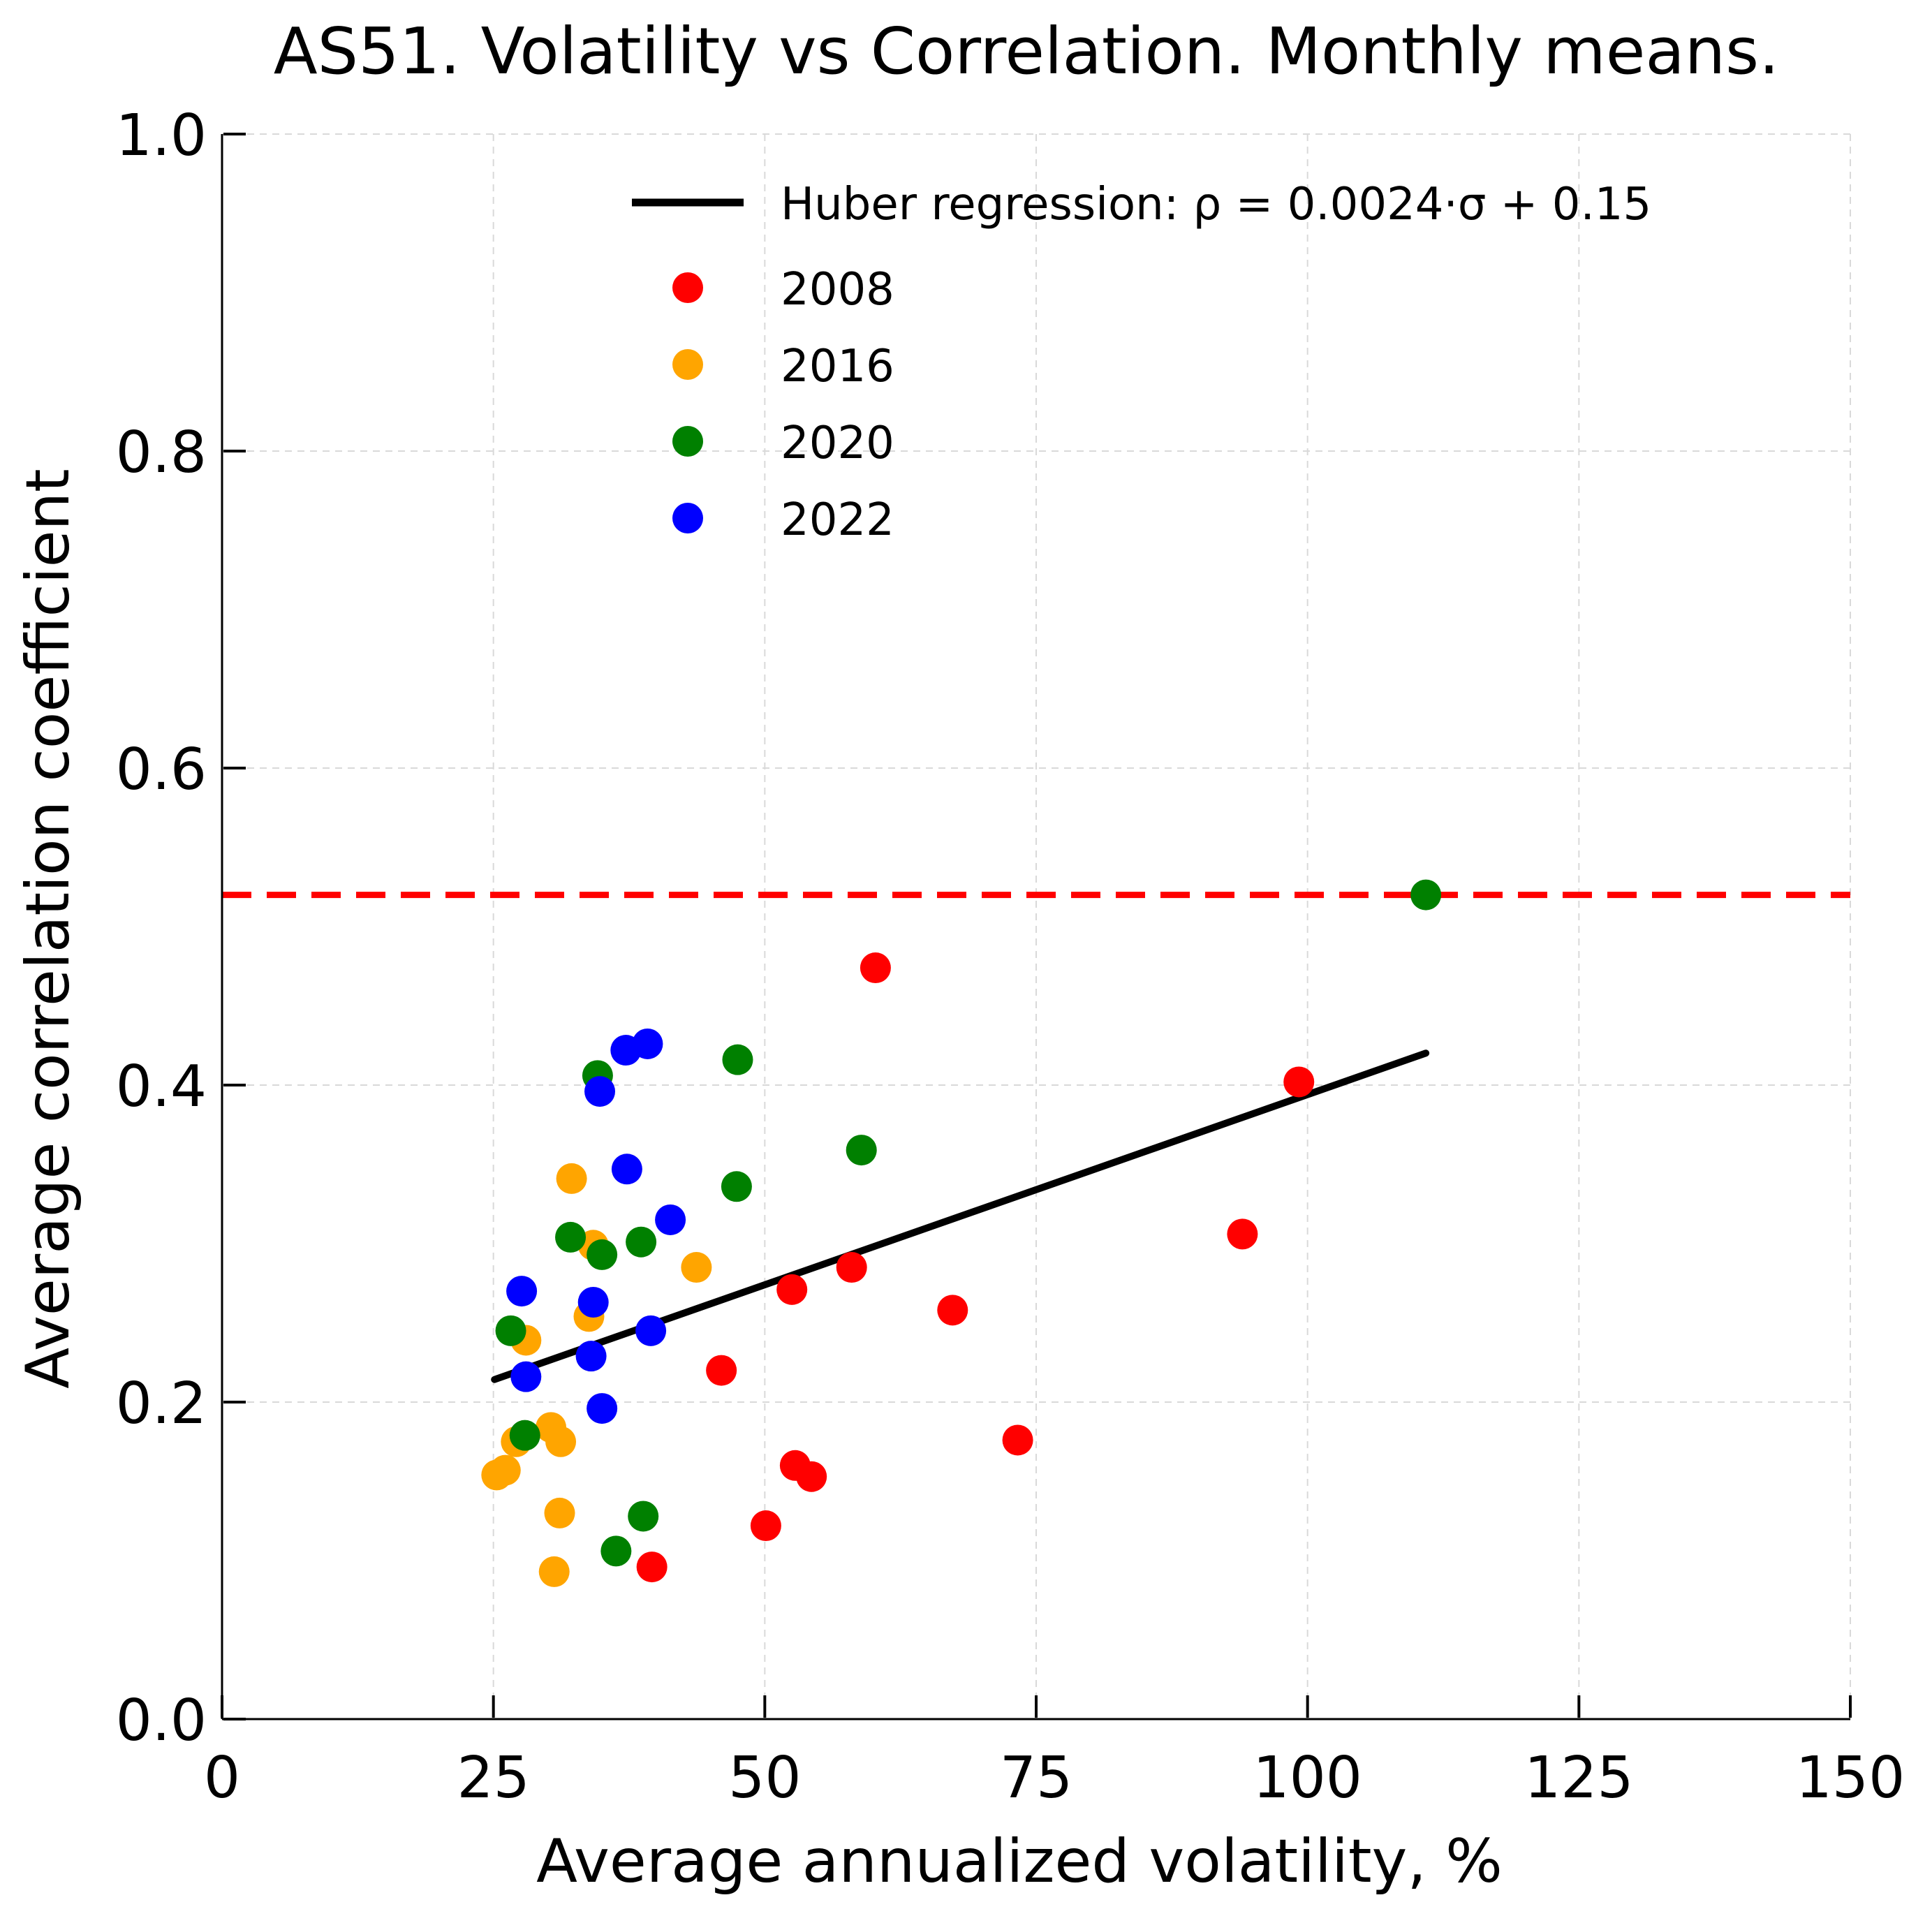 This screenshot has width=1932, height=1916. What do you see at coordinates (1308, 1778) in the screenshot?
I see `x-tick-label: 100` at bounding box center [1308, 1778].